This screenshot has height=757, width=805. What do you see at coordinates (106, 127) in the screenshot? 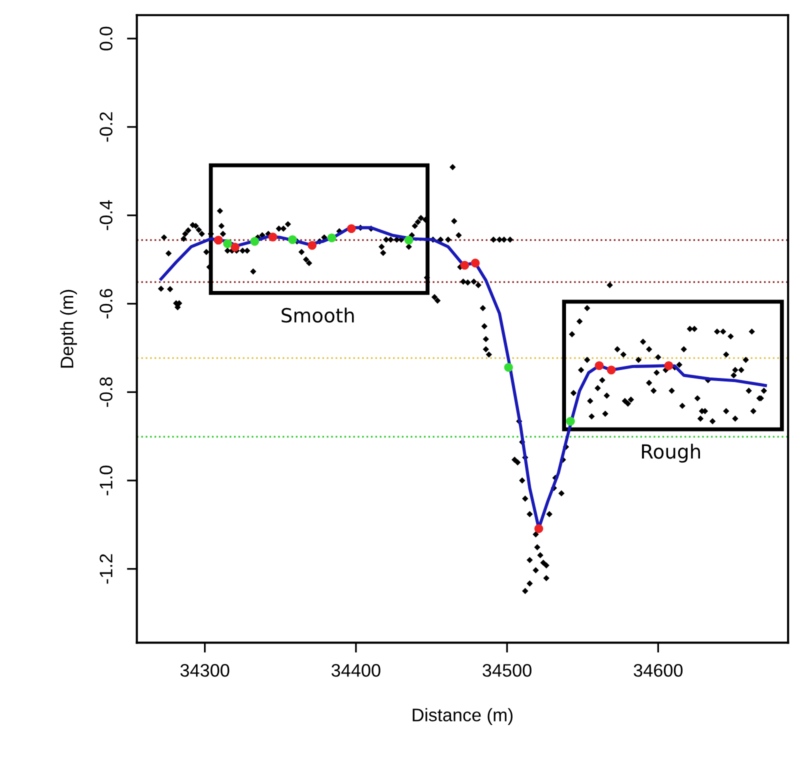
I see `y-tick-label: -0.2` at bounding box center [106, 127].